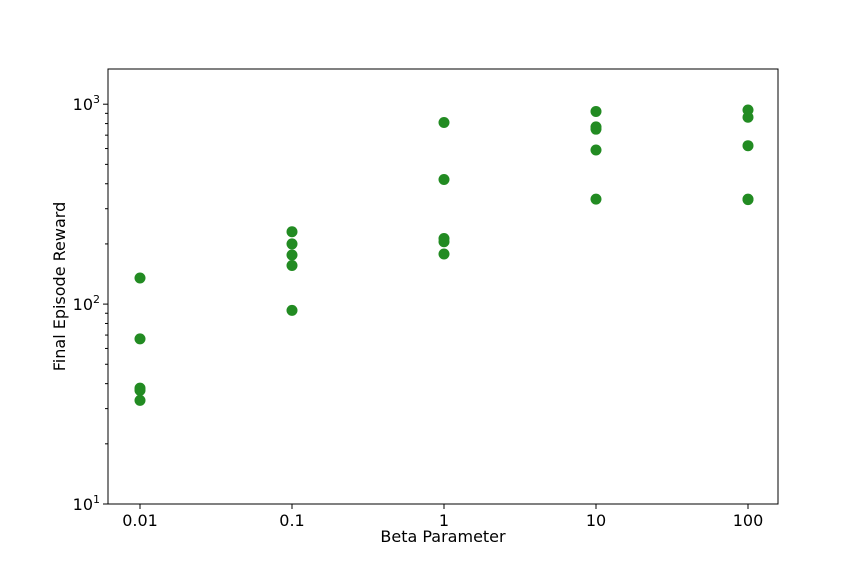  I want to click on x-axis-label: Beta Parameter, so click(443, 536).